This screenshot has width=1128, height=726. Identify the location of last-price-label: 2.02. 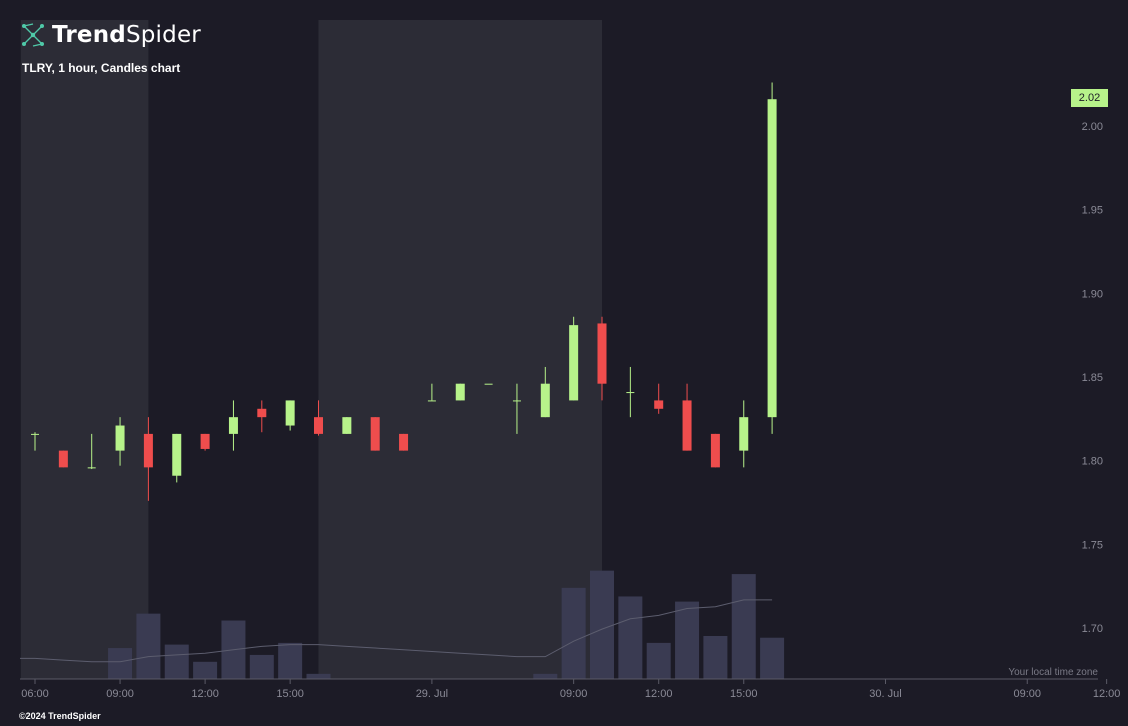
(1089, 98).